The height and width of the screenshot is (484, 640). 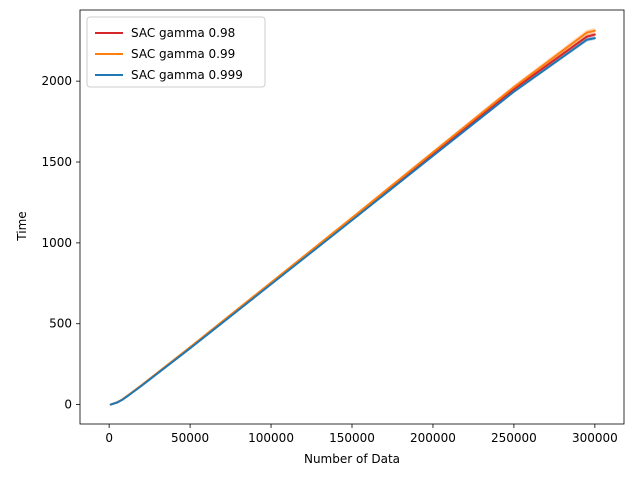 I want to click on y-tick-label: 500, so click(x=60, y=324).